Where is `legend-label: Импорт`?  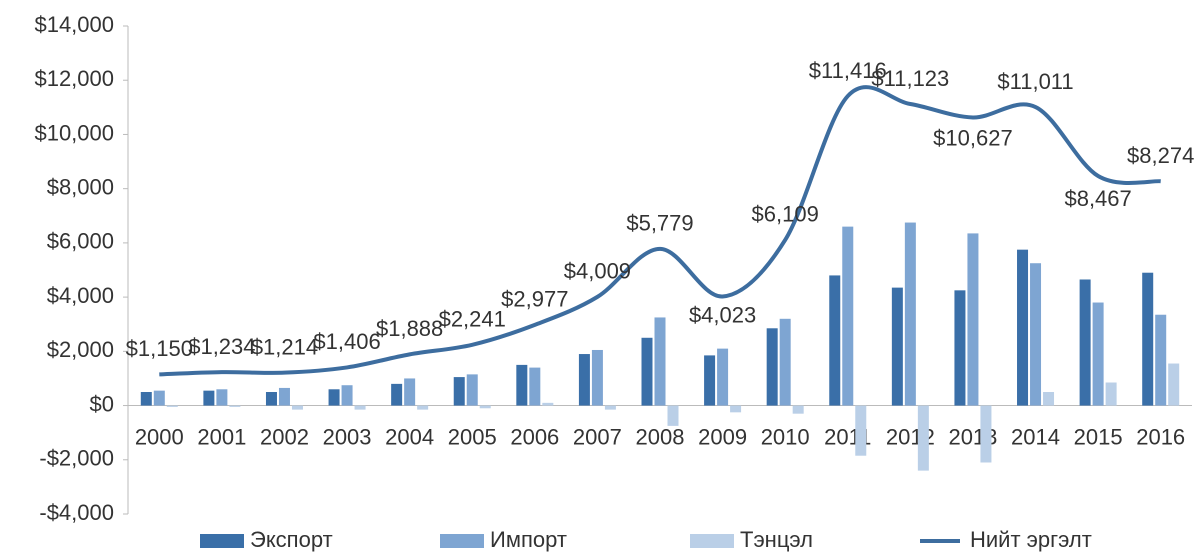
legend-label: Импорт is located at coordinates (528, 539).